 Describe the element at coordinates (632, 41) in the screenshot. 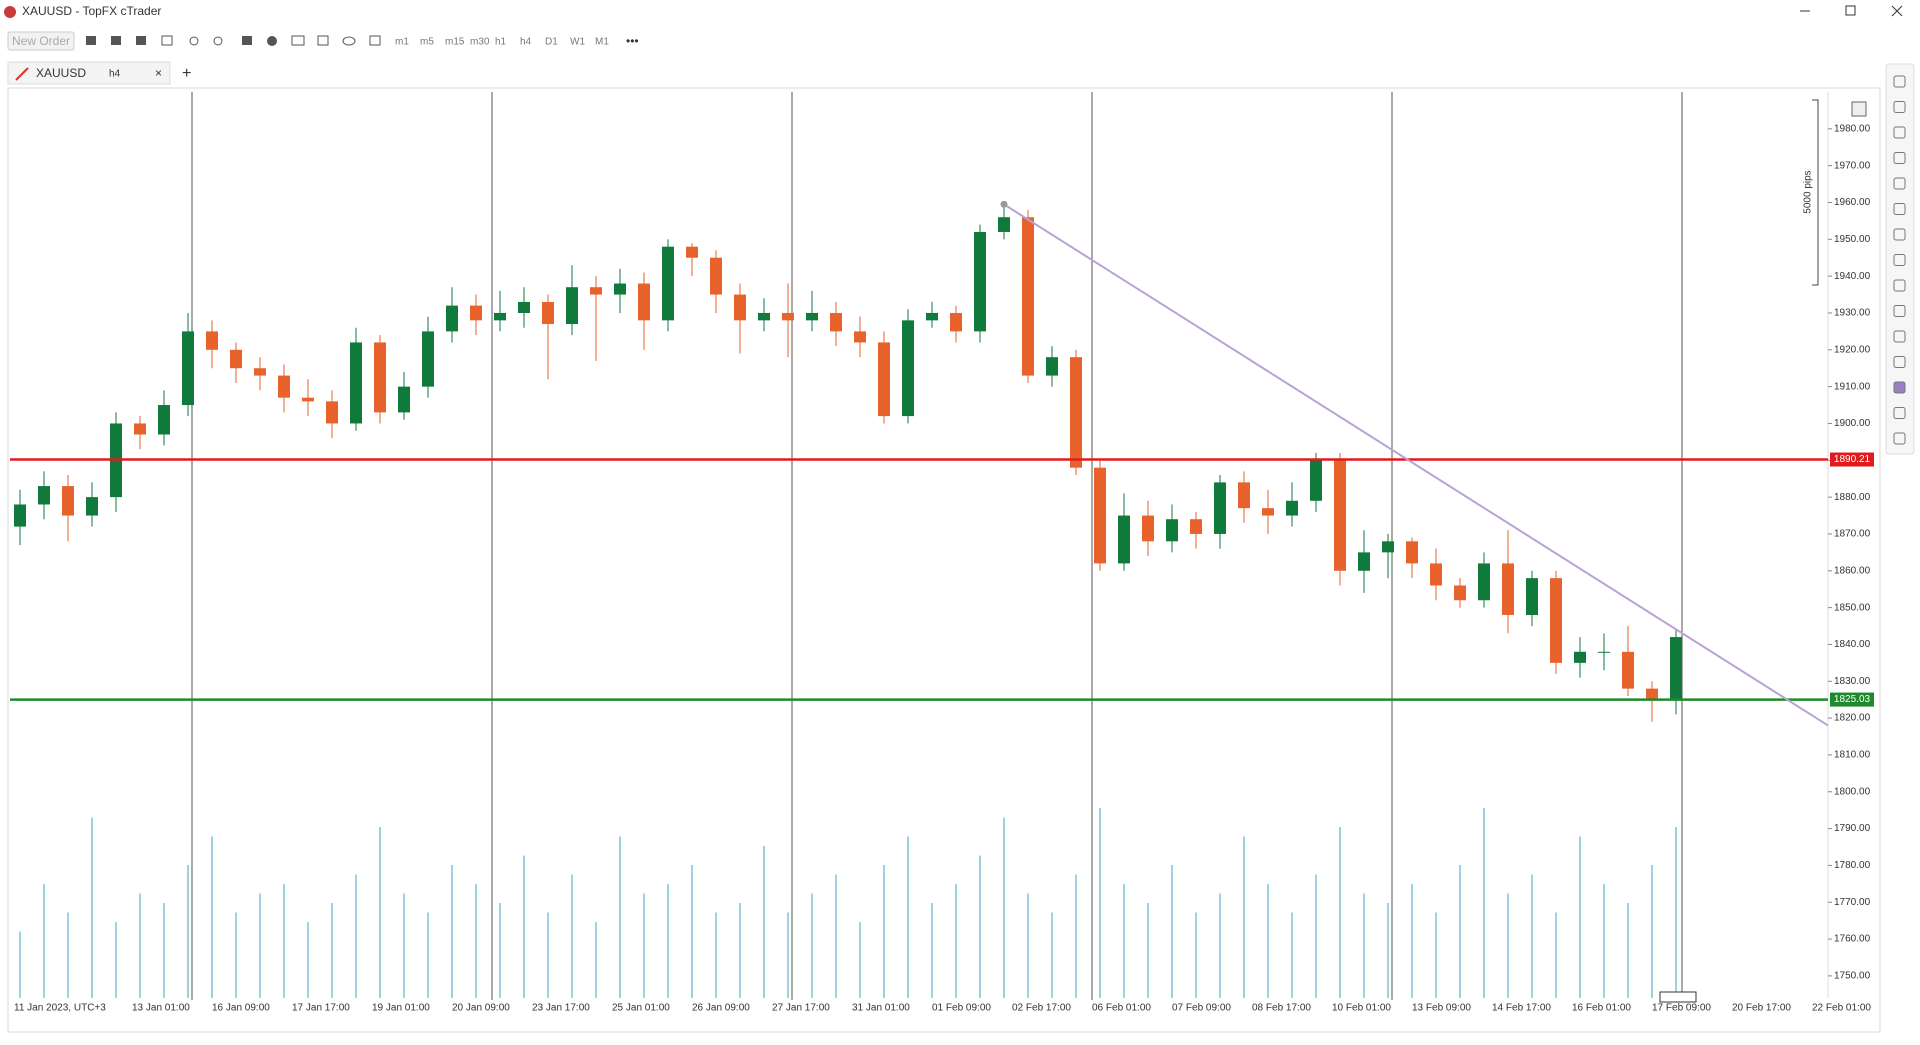

I see `more-button: •••` at that location.